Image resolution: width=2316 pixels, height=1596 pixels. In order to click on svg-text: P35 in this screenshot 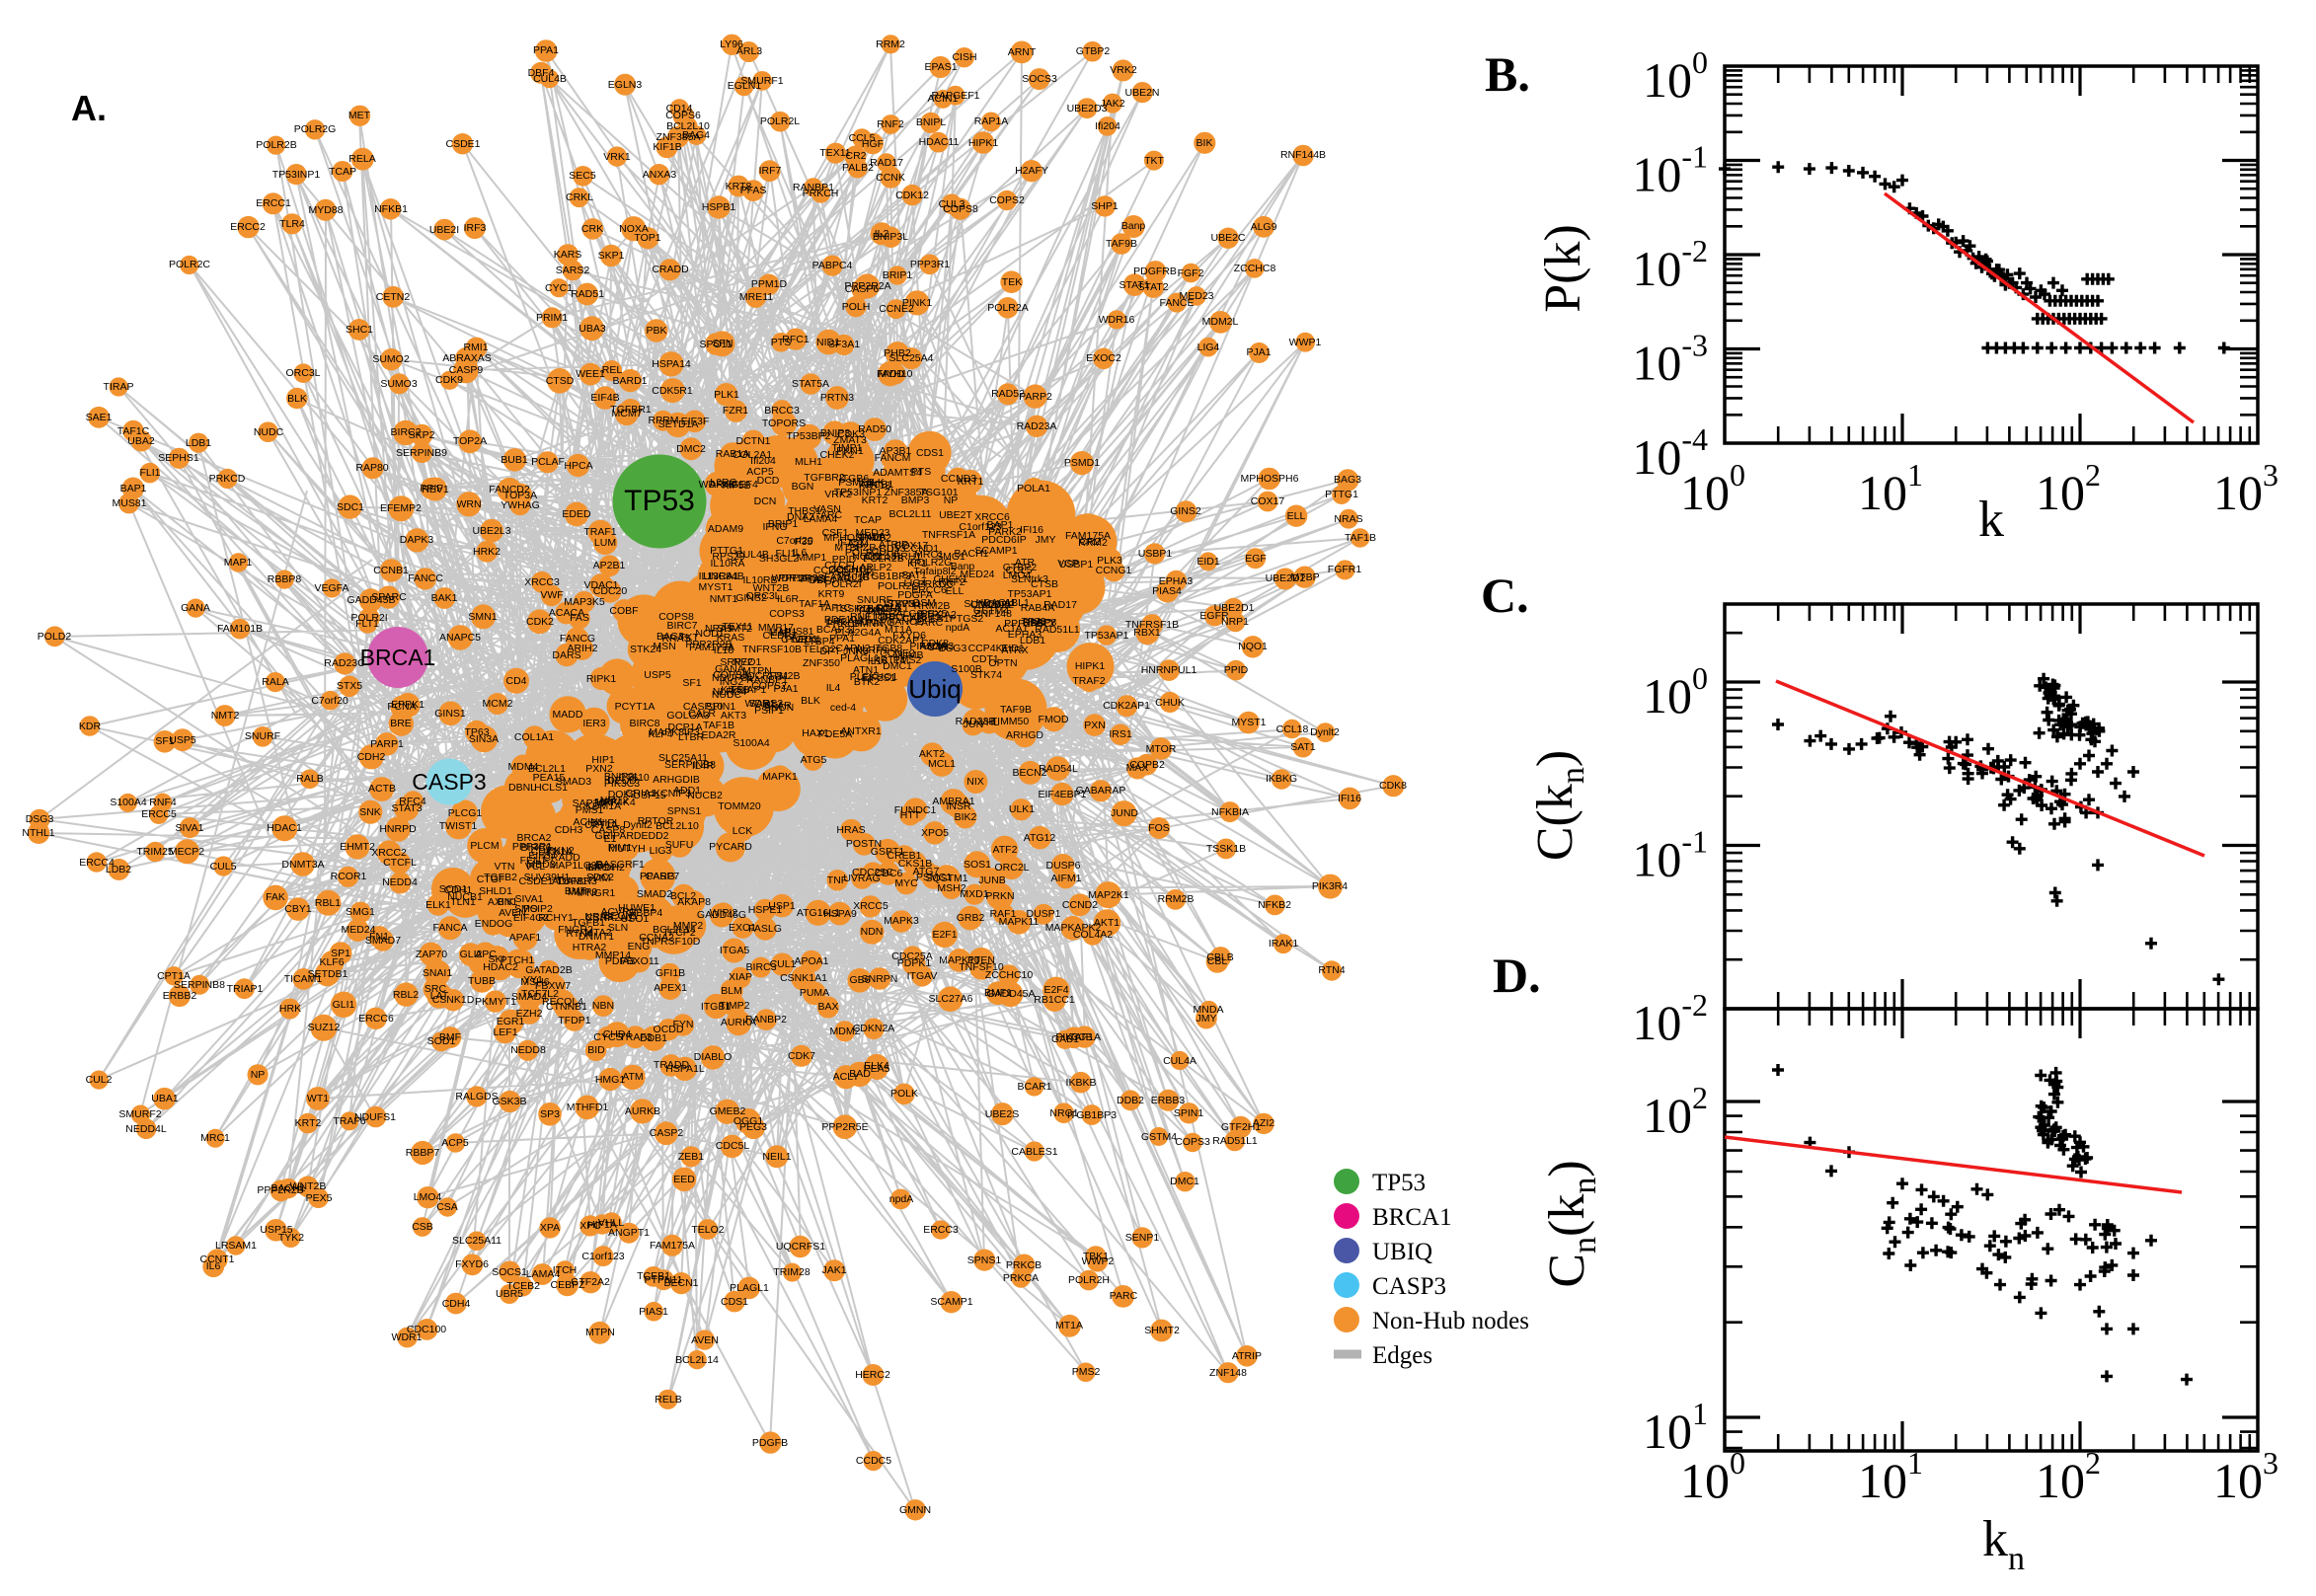, I will do `click(804, 542)`.